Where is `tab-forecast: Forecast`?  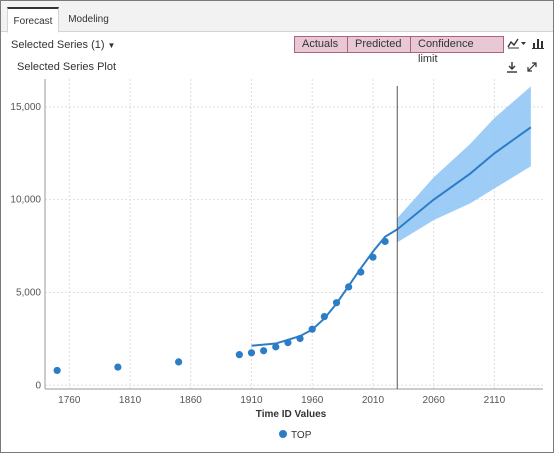
tab-forecast: Forecast is located at coordinates (33, 20).